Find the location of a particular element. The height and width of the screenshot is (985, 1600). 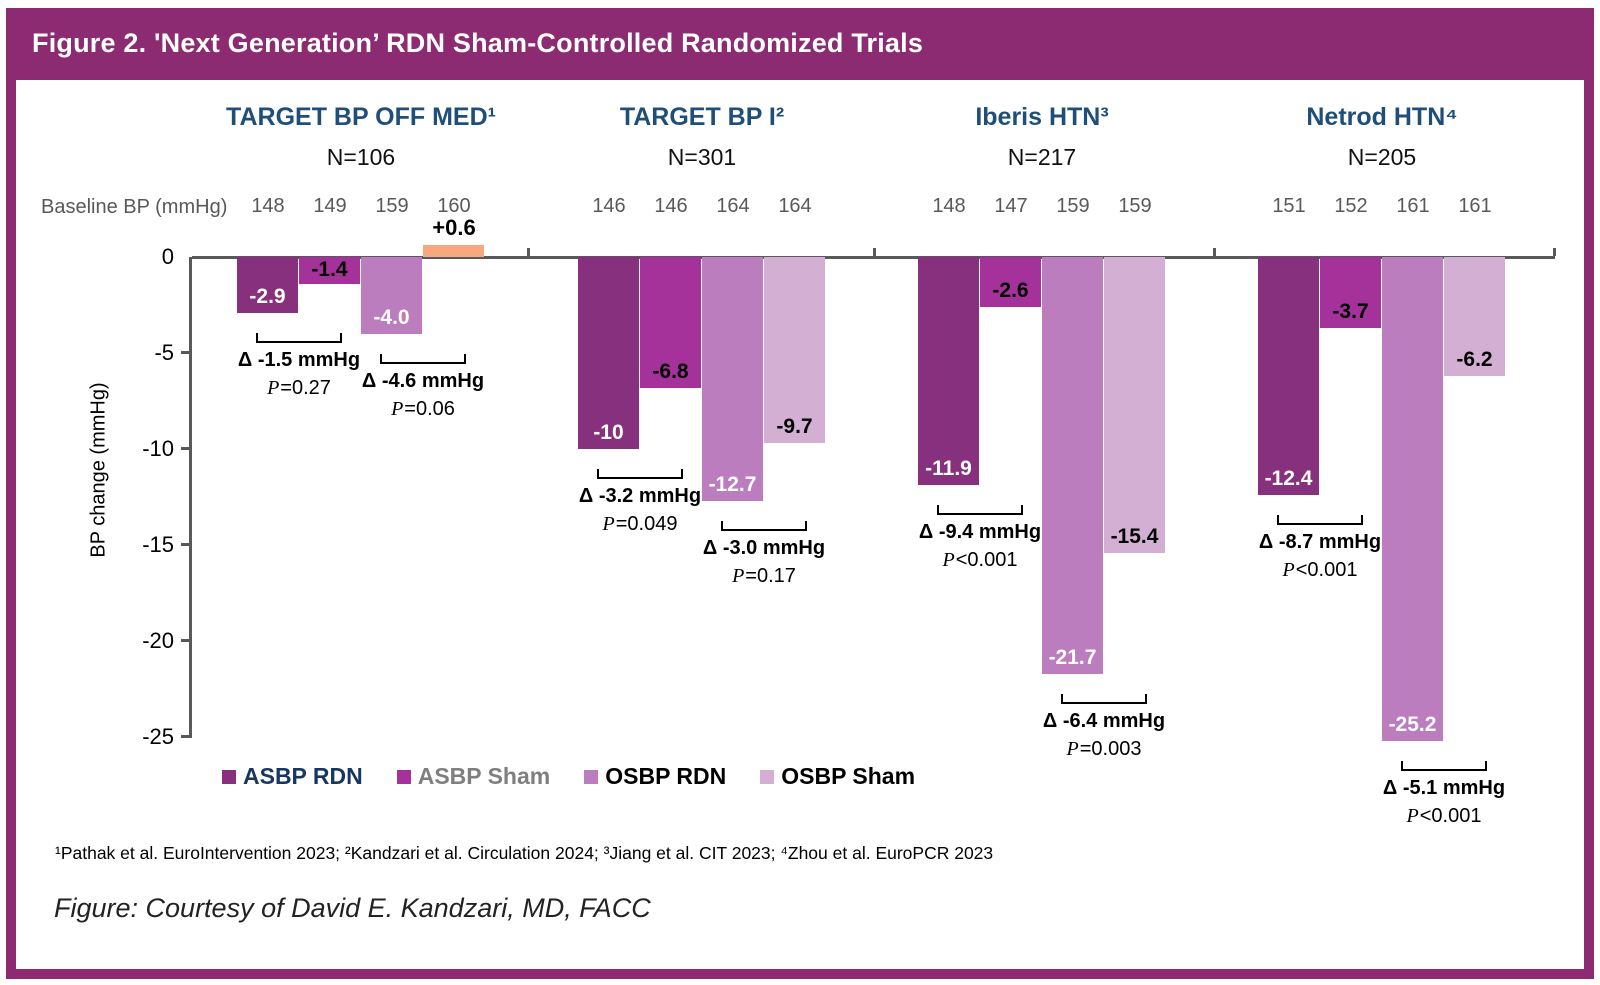

bp-change-bar: -2.9 is located at coordinates (267, 285).